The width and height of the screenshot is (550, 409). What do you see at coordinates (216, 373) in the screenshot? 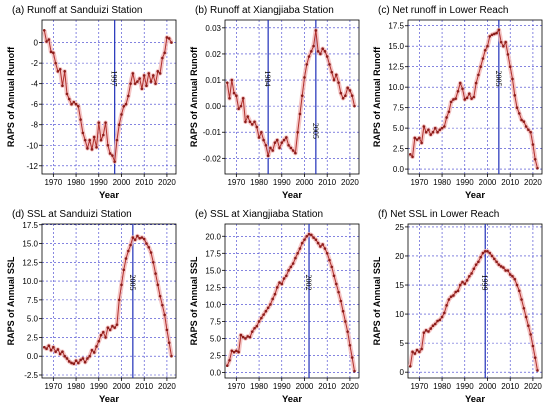
I see `y-tick-label: 0.0` at bounding box center [216, 373].